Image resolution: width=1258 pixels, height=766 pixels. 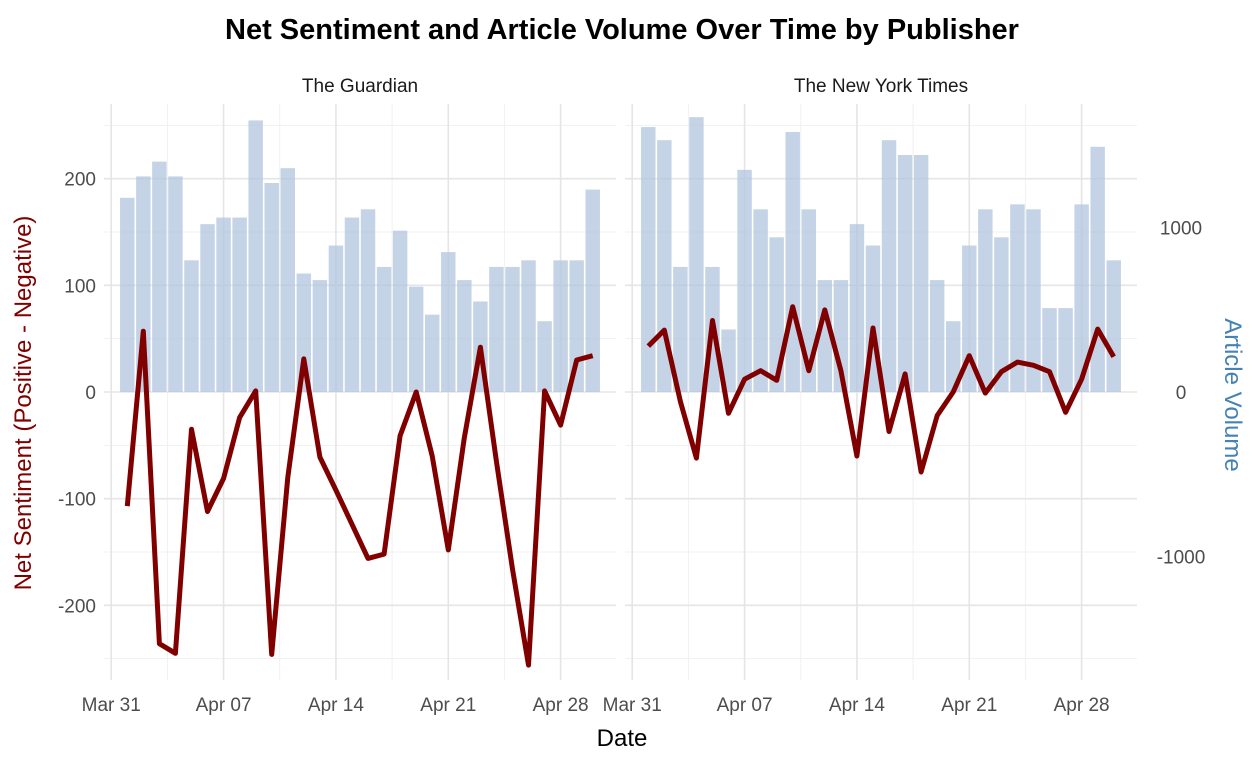 What do you see at coordinates (77, 606) in the screenshot?
I see `y-tick-label-left: -200` at bounding box center [77, 606].